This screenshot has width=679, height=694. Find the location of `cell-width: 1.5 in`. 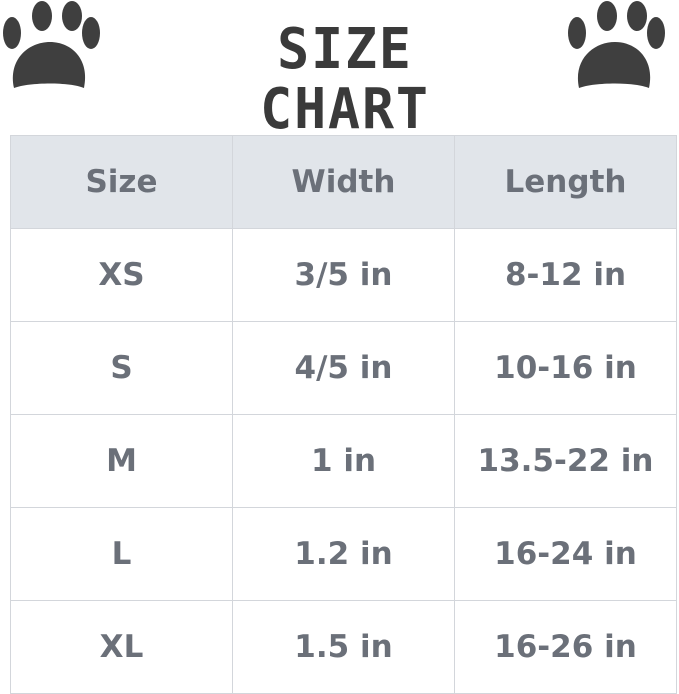

cell-width: 1.5 in is located at coordinates (343, 647).